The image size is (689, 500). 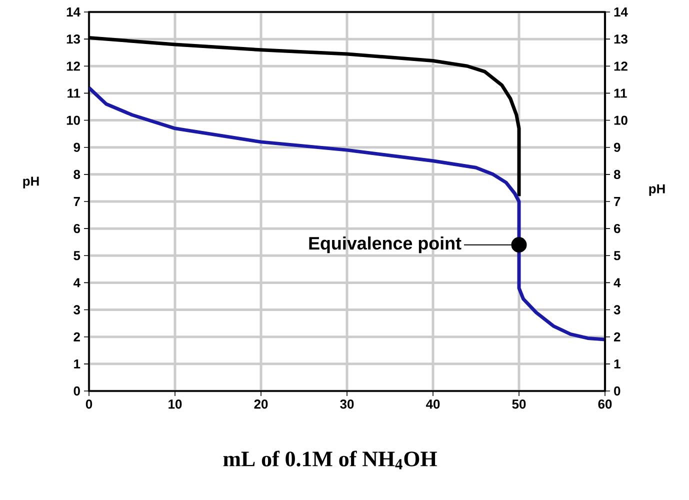 What do you see at coordinates (77, 229) in the screenshot?
I see `y-tick-label: 6` at bounding box center [77, 229].